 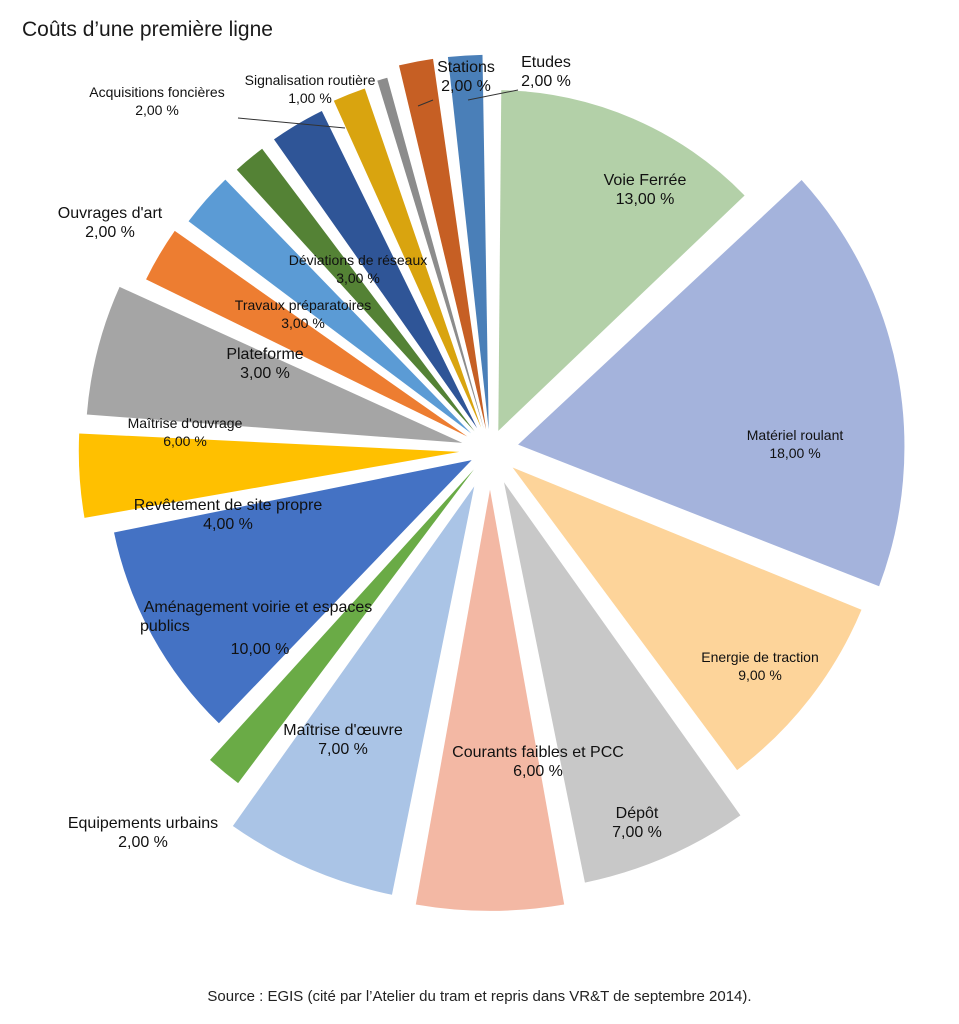 What do you see at coordinates (147, 29) in the screenshot?
I see `chart-title: Coûts d’une première ligne` at bounding box center [147, 29].